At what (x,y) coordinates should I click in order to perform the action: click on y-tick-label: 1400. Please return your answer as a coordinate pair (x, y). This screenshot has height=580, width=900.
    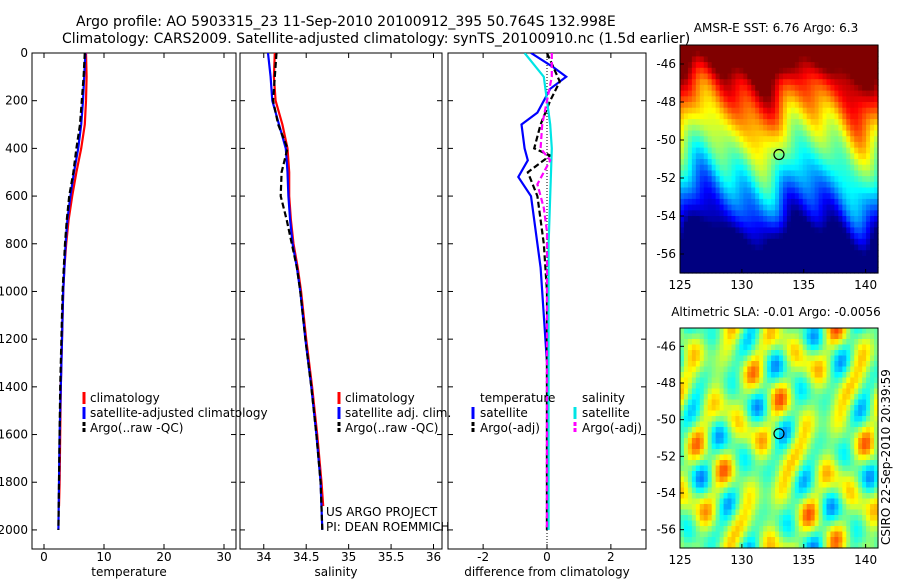
    Looking at the image, I should click on (14, 387).